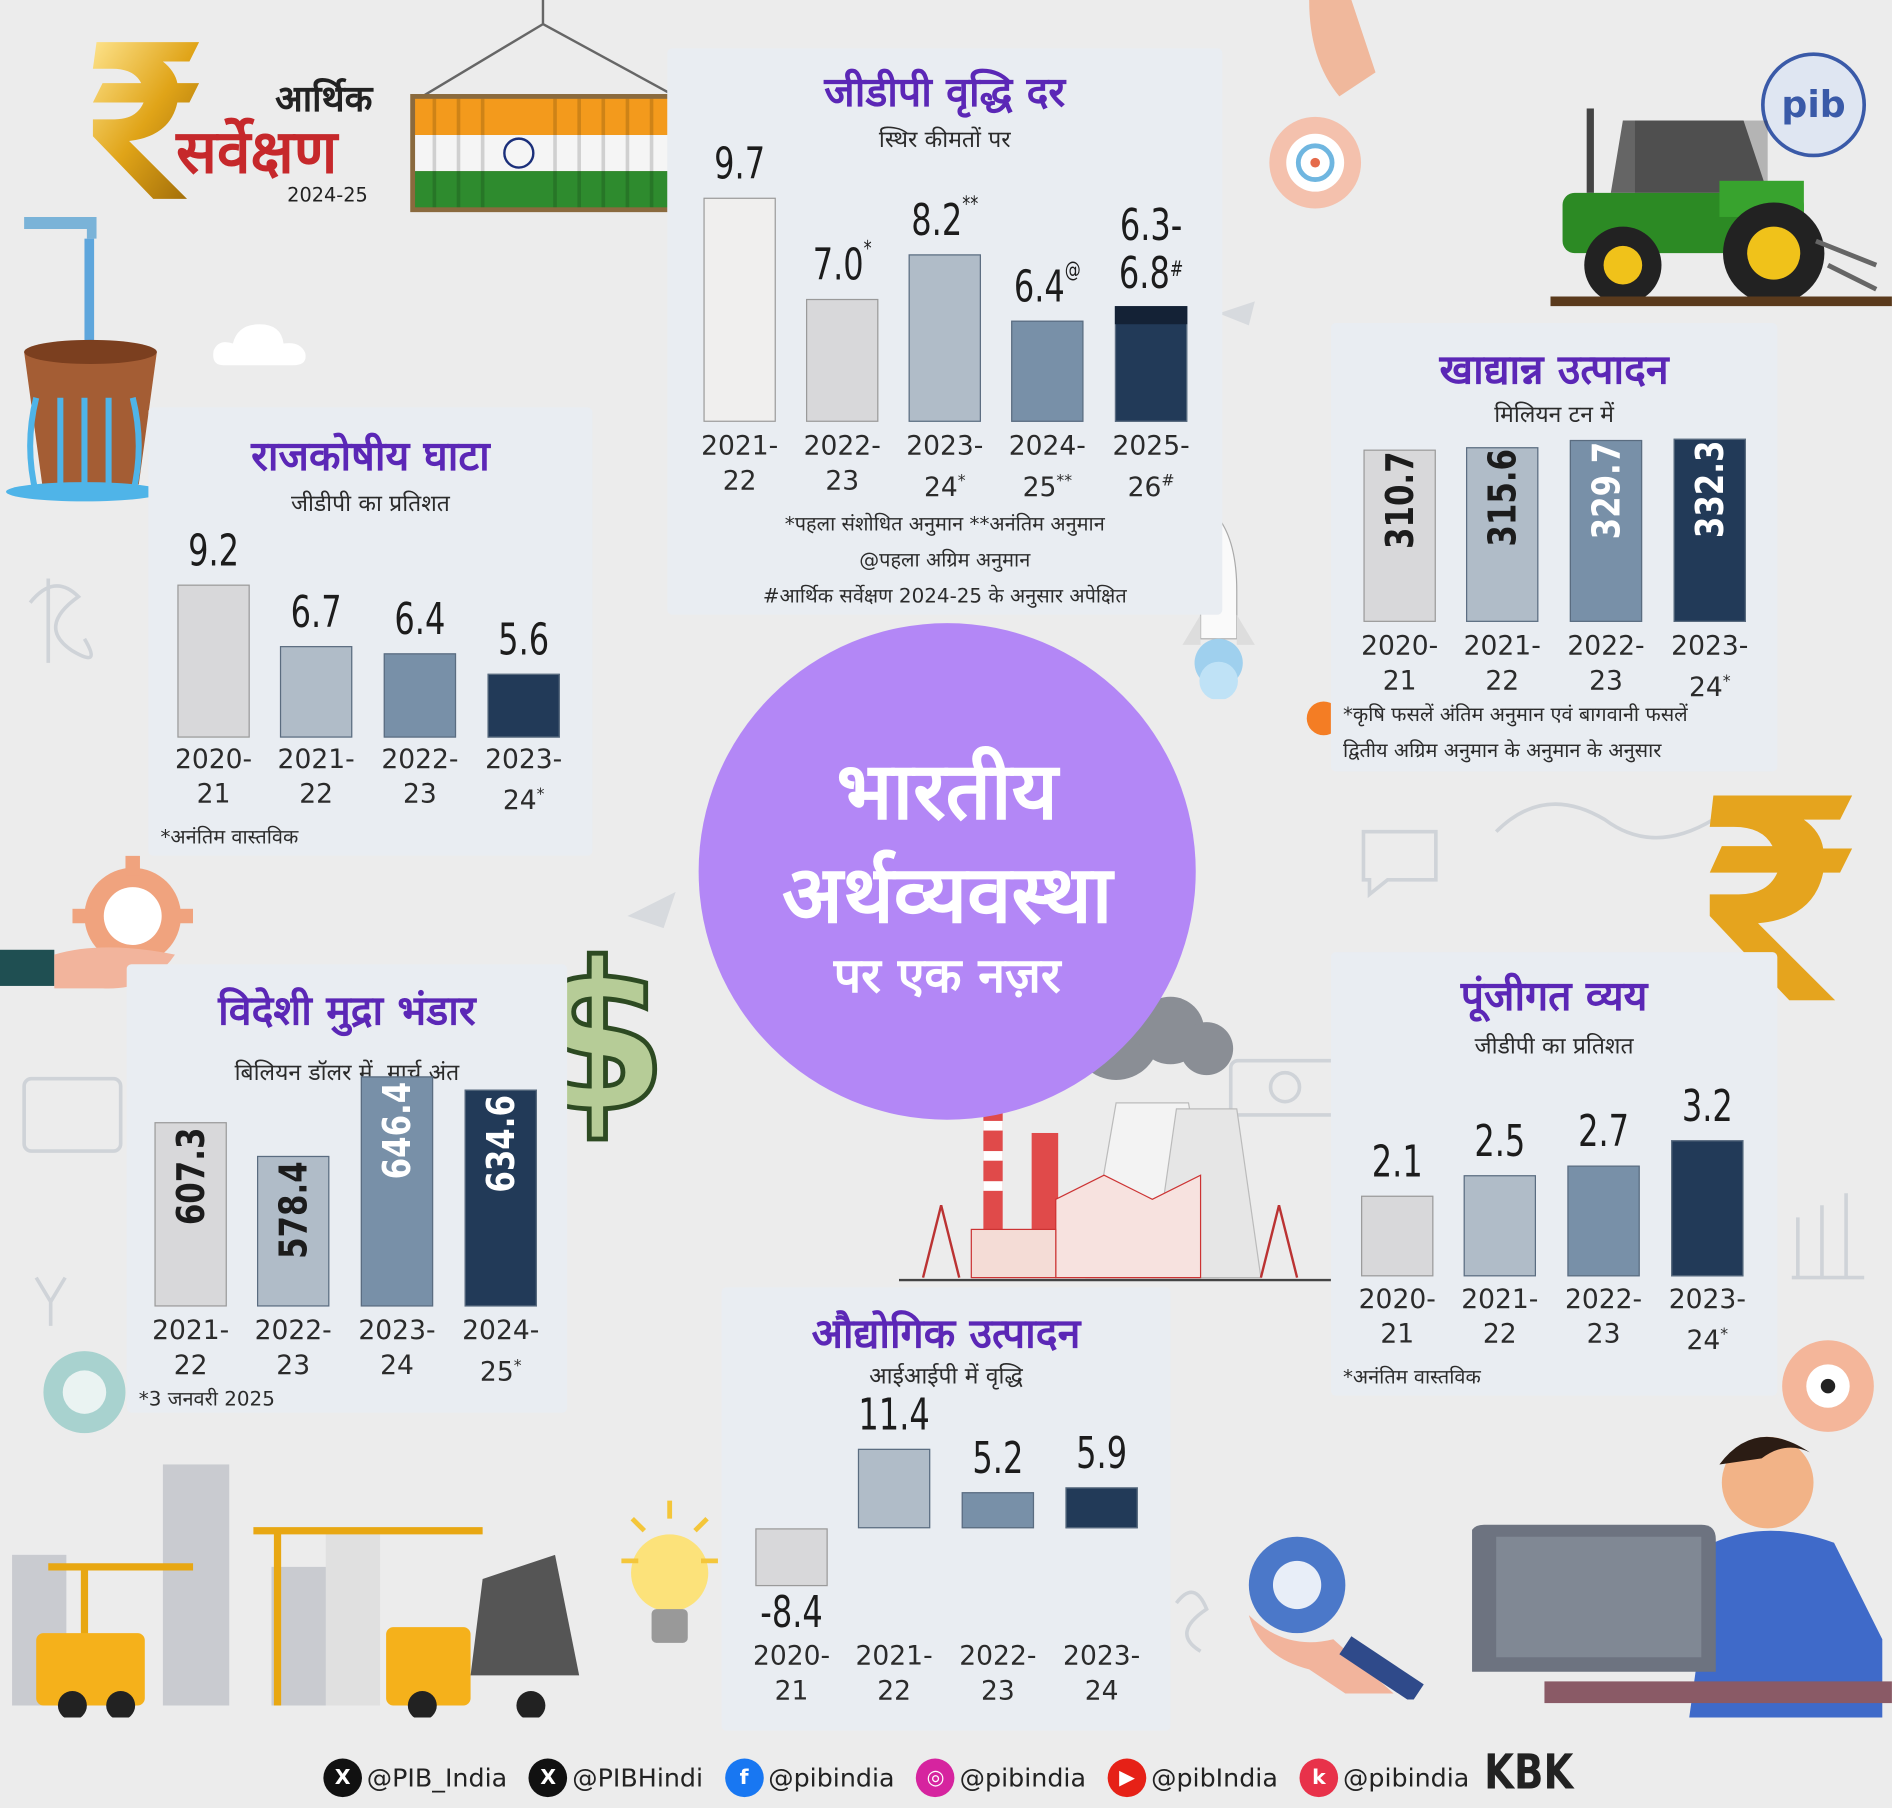  I want to click on value-label: 6.4, so click(420, 620).